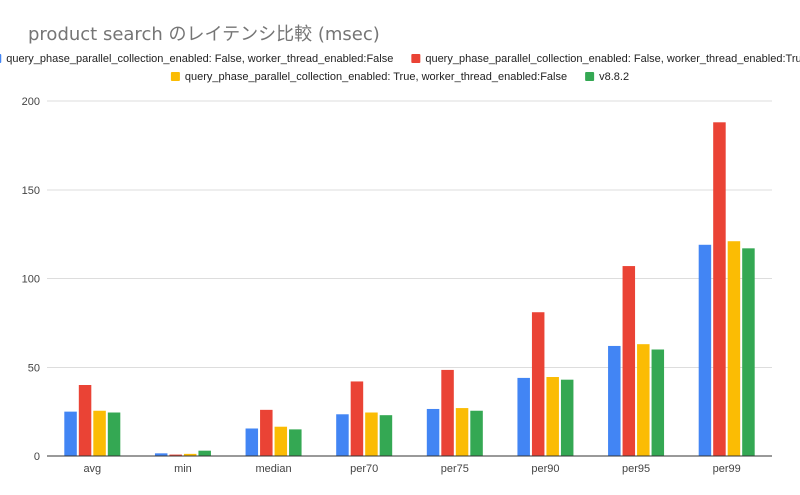  Describe the element at coordinates (31, 191) in the screenshot. I see `y-tick-label: 150` at that location.